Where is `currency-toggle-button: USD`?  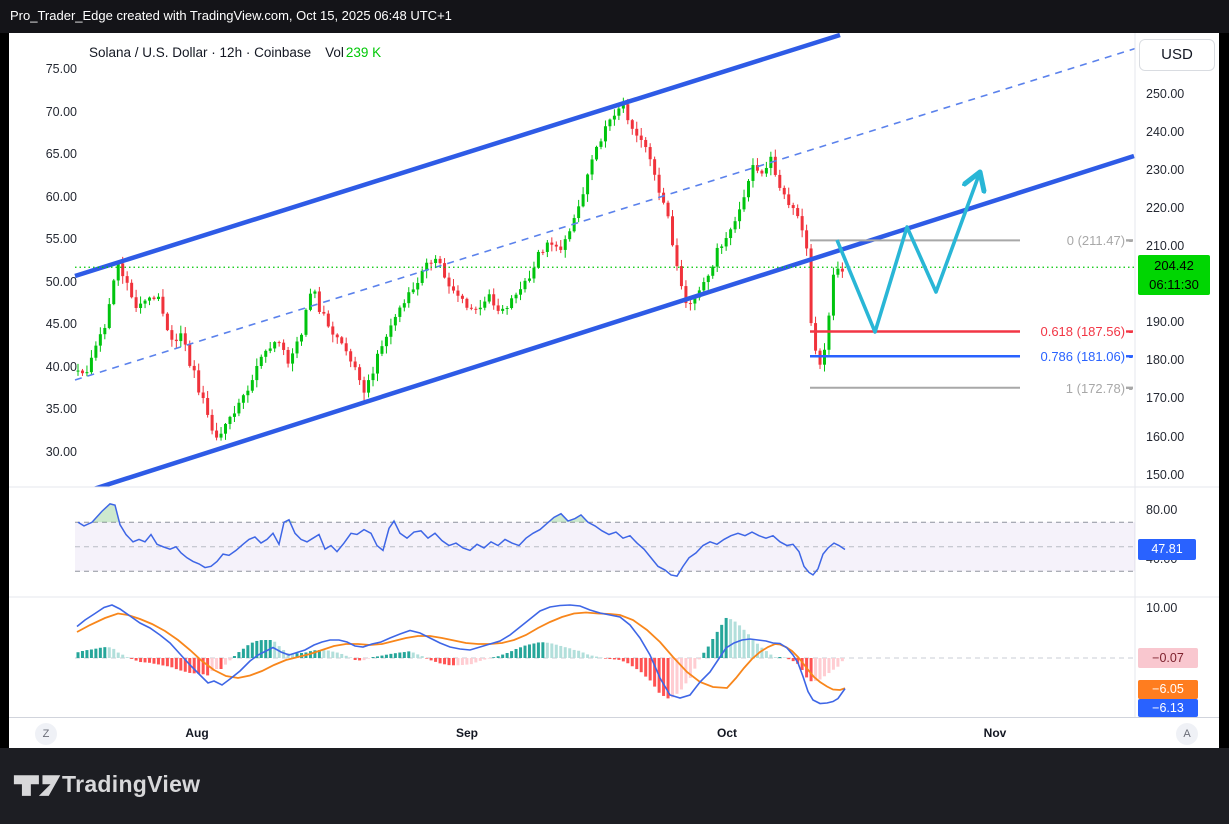 currency-toggle-button: USD is located at coordinates (1177, 55).